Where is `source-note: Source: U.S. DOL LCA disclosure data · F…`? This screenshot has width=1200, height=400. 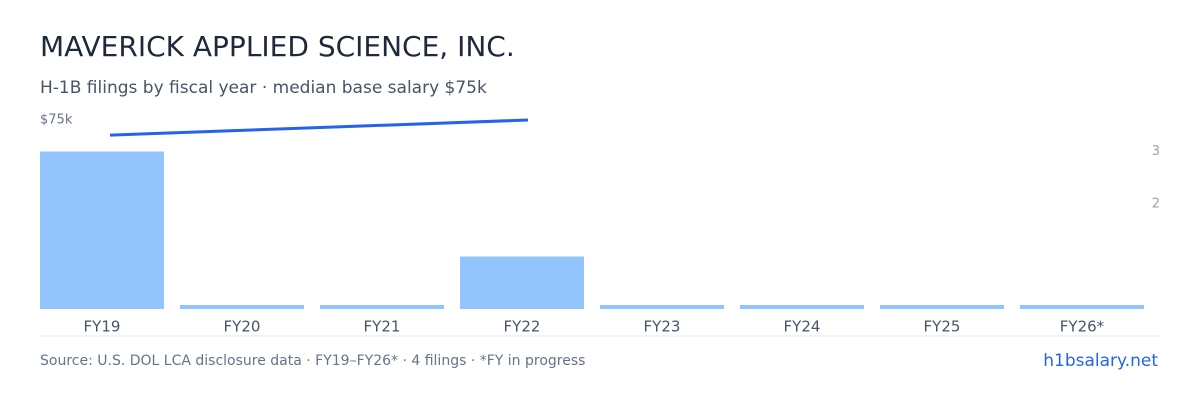
source-note: Source: U.S. DOL LCA disclosure data · F… is located at coordinates (312, 361).